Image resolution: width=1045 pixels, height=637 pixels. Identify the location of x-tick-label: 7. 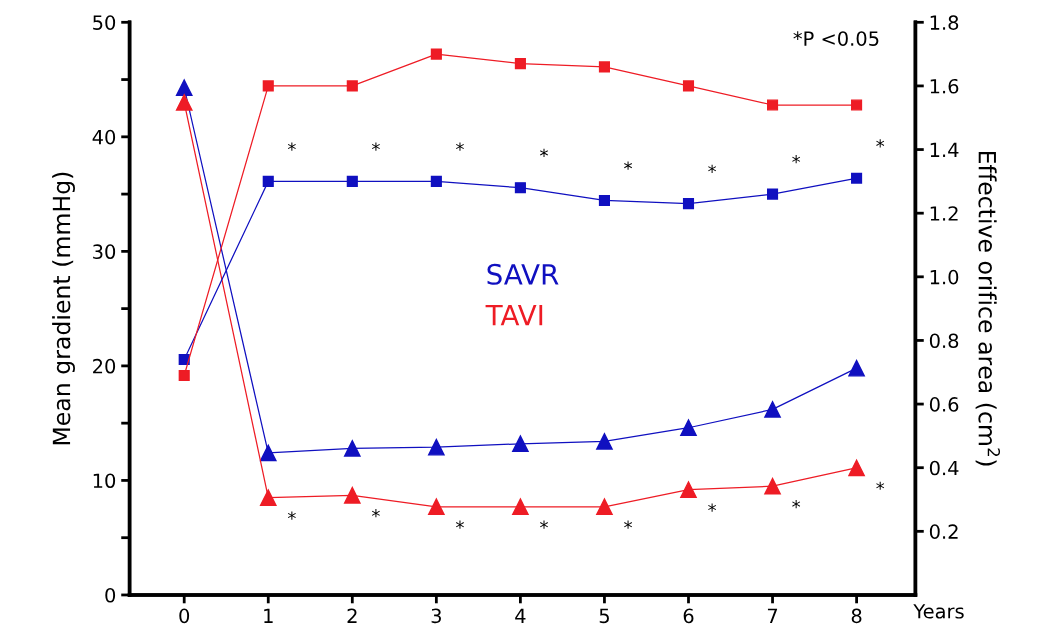
(772, 615).